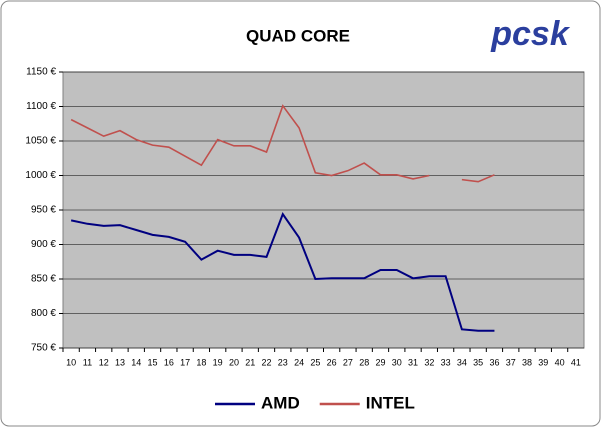  I want to click on y-tick-label: 1050 €, so click(40, 141).